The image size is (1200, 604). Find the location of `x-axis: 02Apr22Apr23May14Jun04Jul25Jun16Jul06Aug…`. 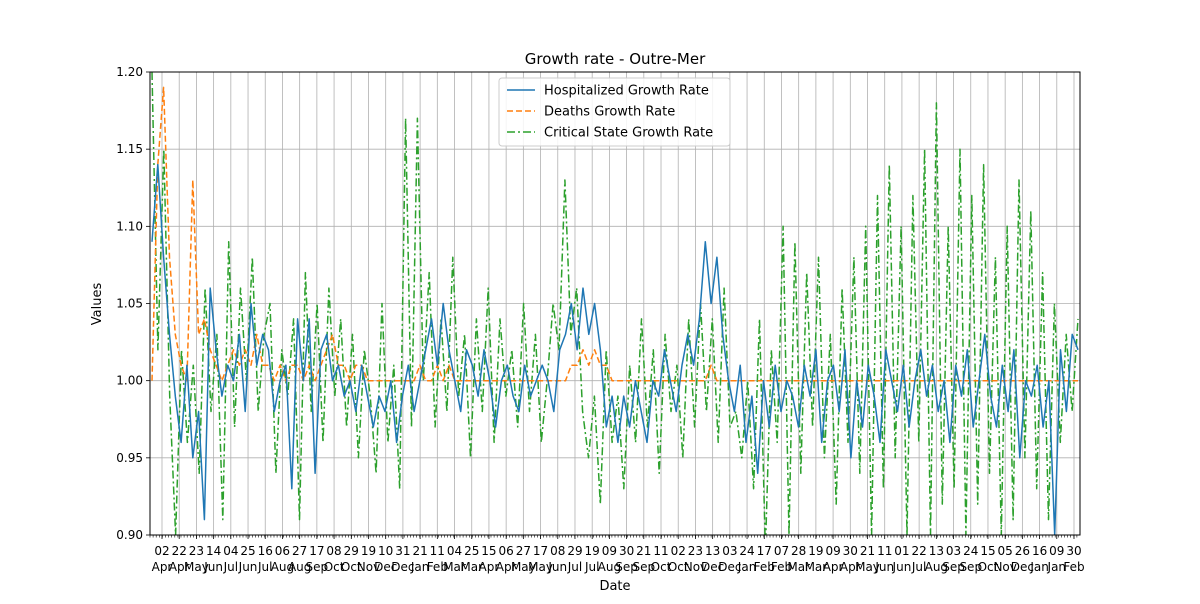

x-axis: 02Apr22Apr23May14Jun04Jul25Jun16Jul06Aug… is located at coordinates (617, 554).